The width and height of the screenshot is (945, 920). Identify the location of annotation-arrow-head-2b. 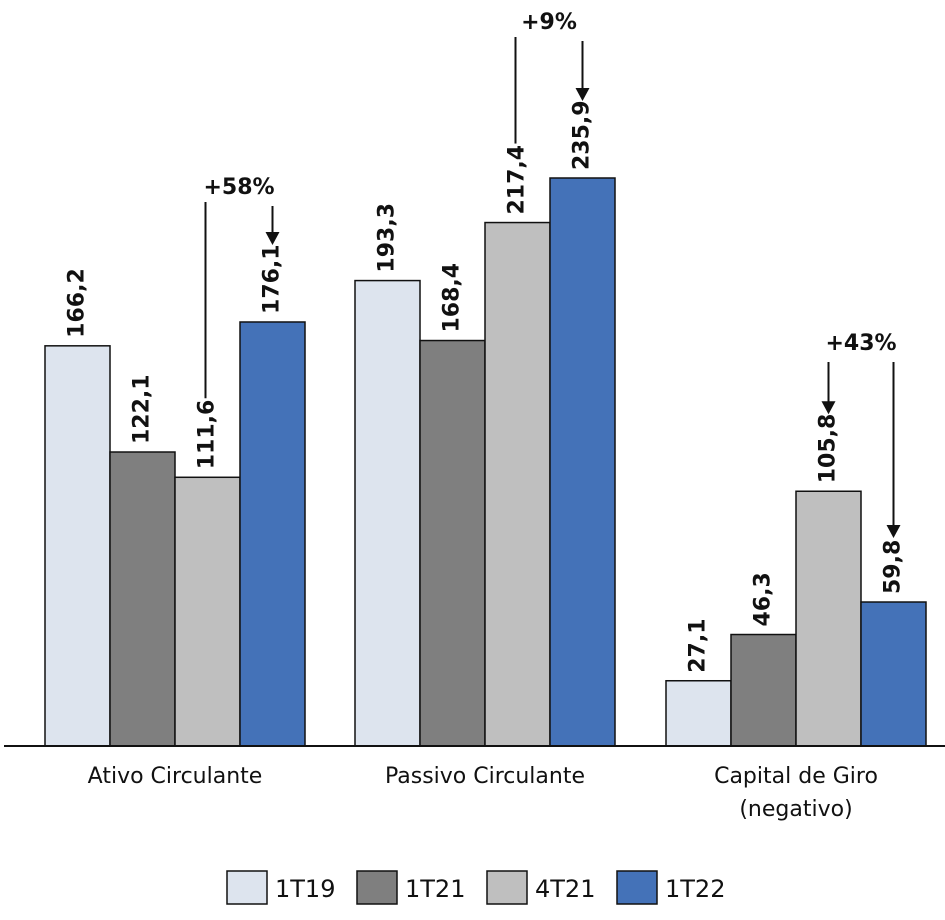
(893, 532).